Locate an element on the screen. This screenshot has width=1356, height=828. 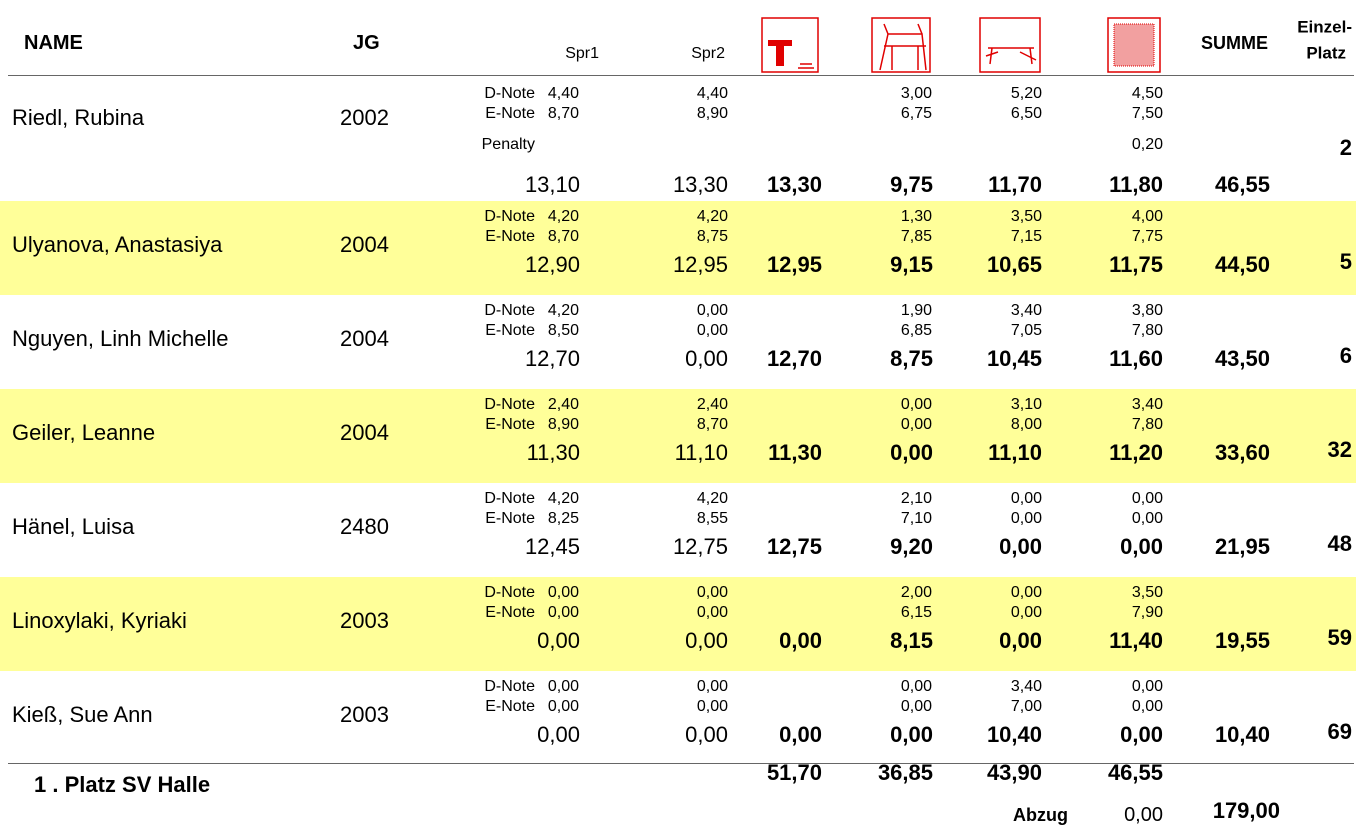
athlete-name: Linoxylaki, Kyriaki is located at coordinates (99, 620).